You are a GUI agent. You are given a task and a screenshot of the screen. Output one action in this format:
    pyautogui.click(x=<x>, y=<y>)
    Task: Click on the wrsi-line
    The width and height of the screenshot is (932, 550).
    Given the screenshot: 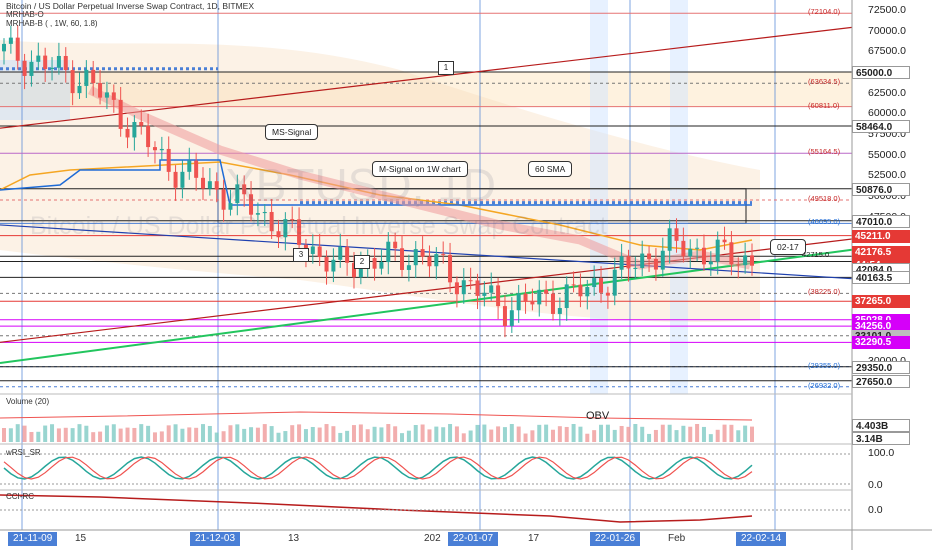 What is the action you would take?
    pyautogui.click(x=378, y=468)
    